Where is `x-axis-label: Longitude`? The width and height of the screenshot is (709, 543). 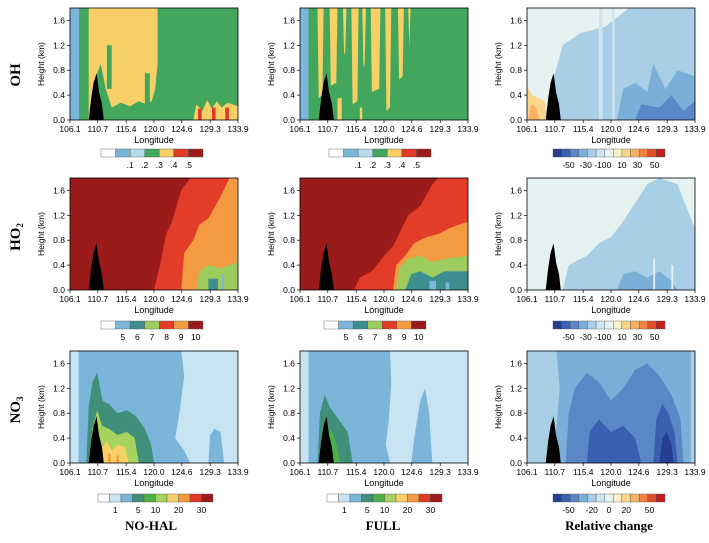
x-axis-label: Longitude is located at coordinates (154, 140).